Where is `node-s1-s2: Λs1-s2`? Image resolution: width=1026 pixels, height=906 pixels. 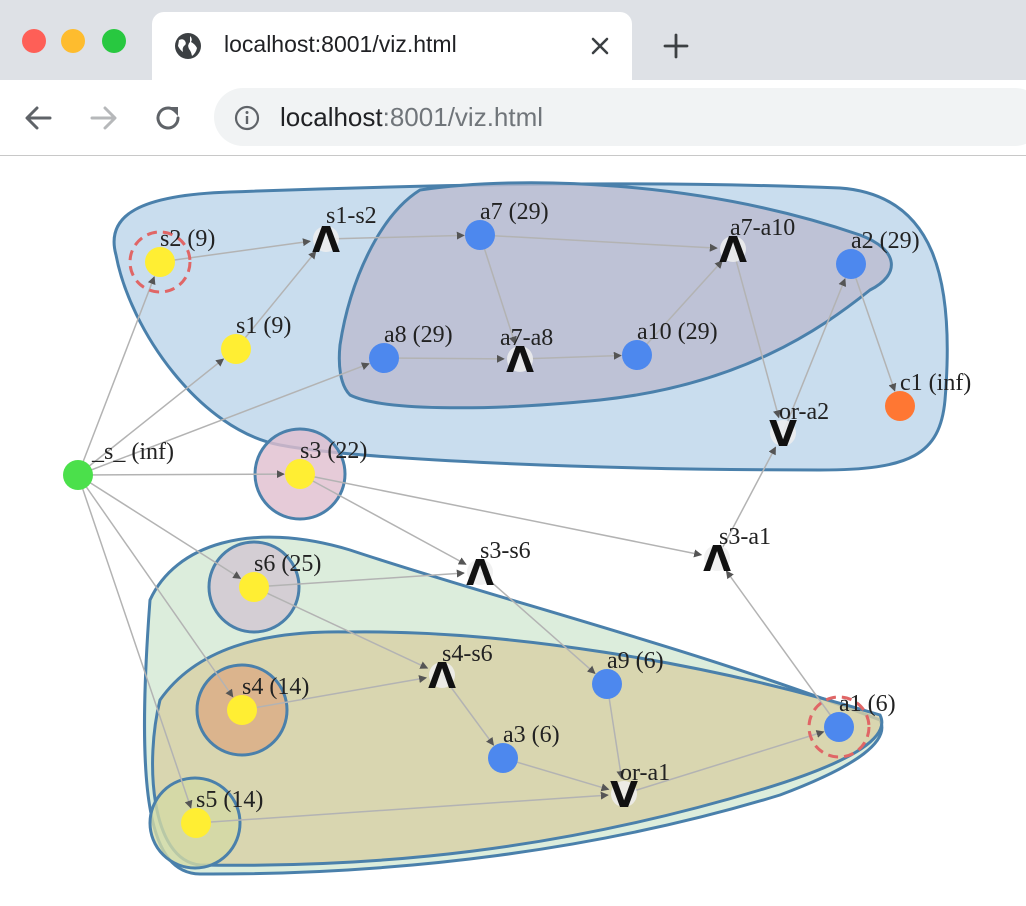
node-s1-s2: Λs1-s2 is located at coordinates (344, 232).